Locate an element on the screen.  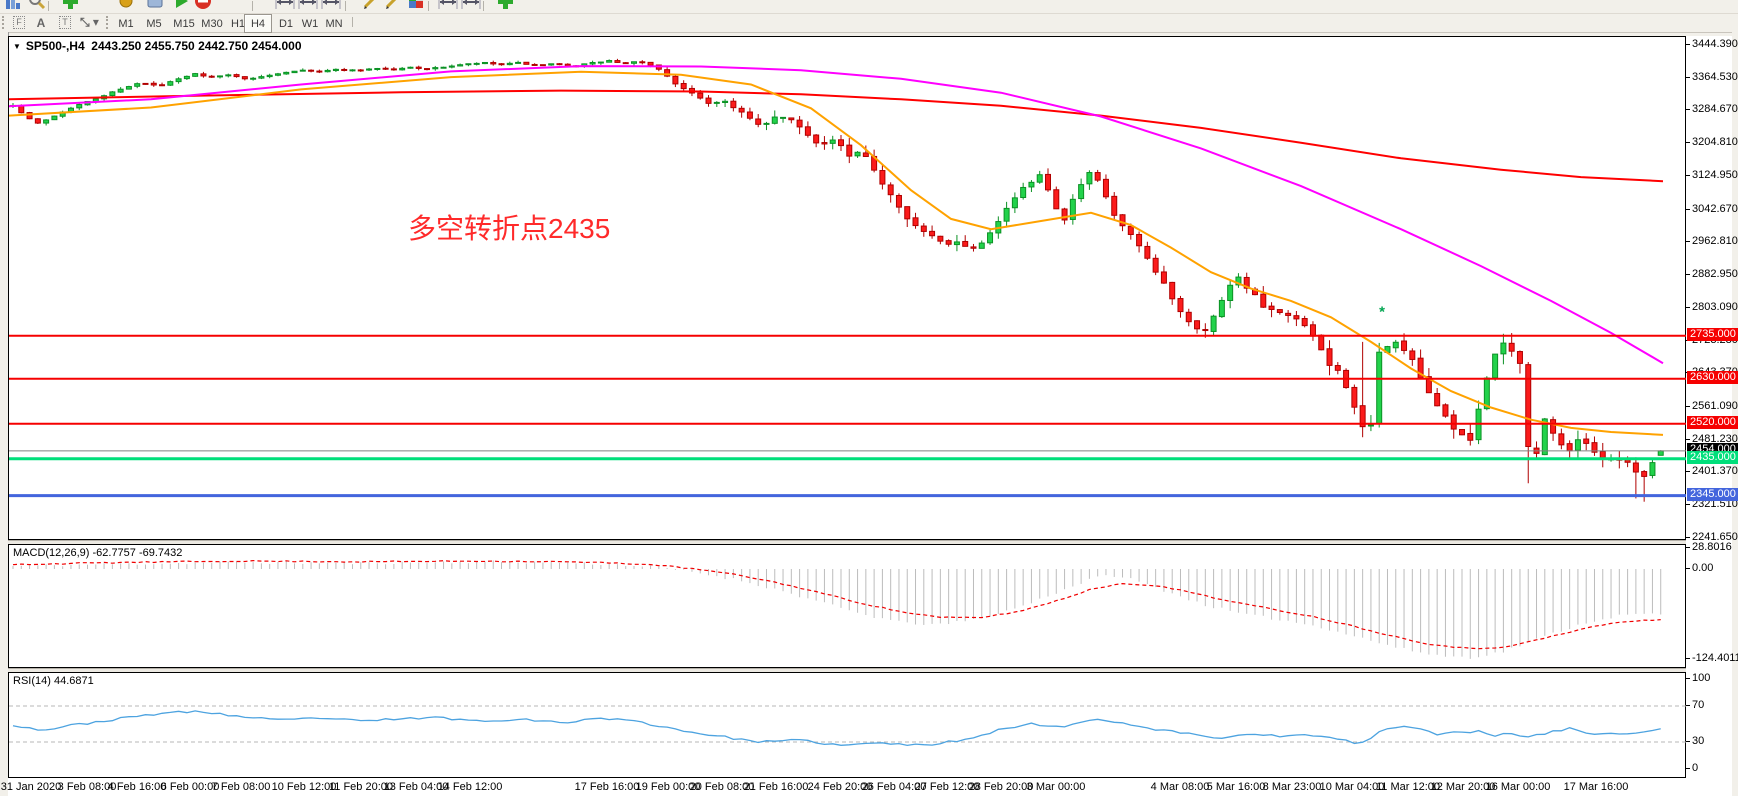
rsi-tick-label: 70 is located at coordinates (1698, 705).